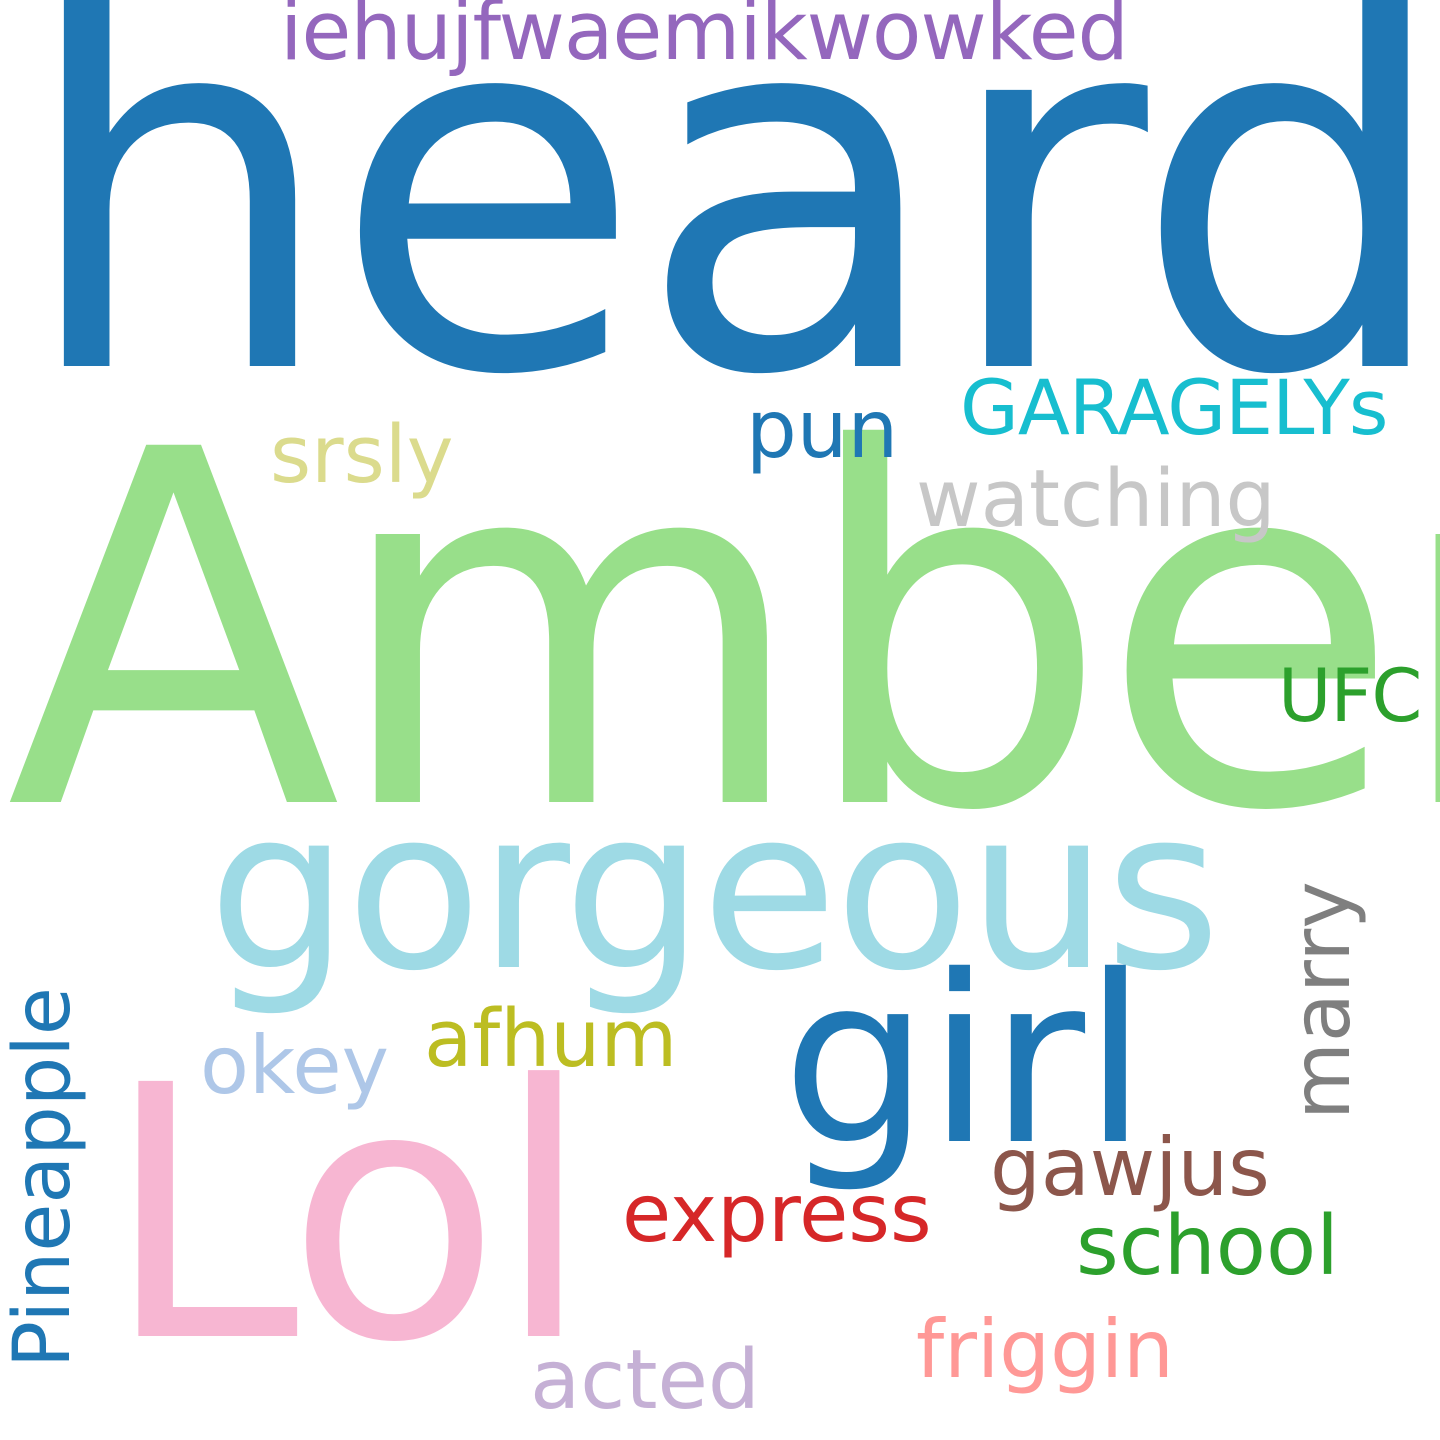 This screenshot has width=1440, height=1440. I want to click on word-school: school, so click(1207, 1246).